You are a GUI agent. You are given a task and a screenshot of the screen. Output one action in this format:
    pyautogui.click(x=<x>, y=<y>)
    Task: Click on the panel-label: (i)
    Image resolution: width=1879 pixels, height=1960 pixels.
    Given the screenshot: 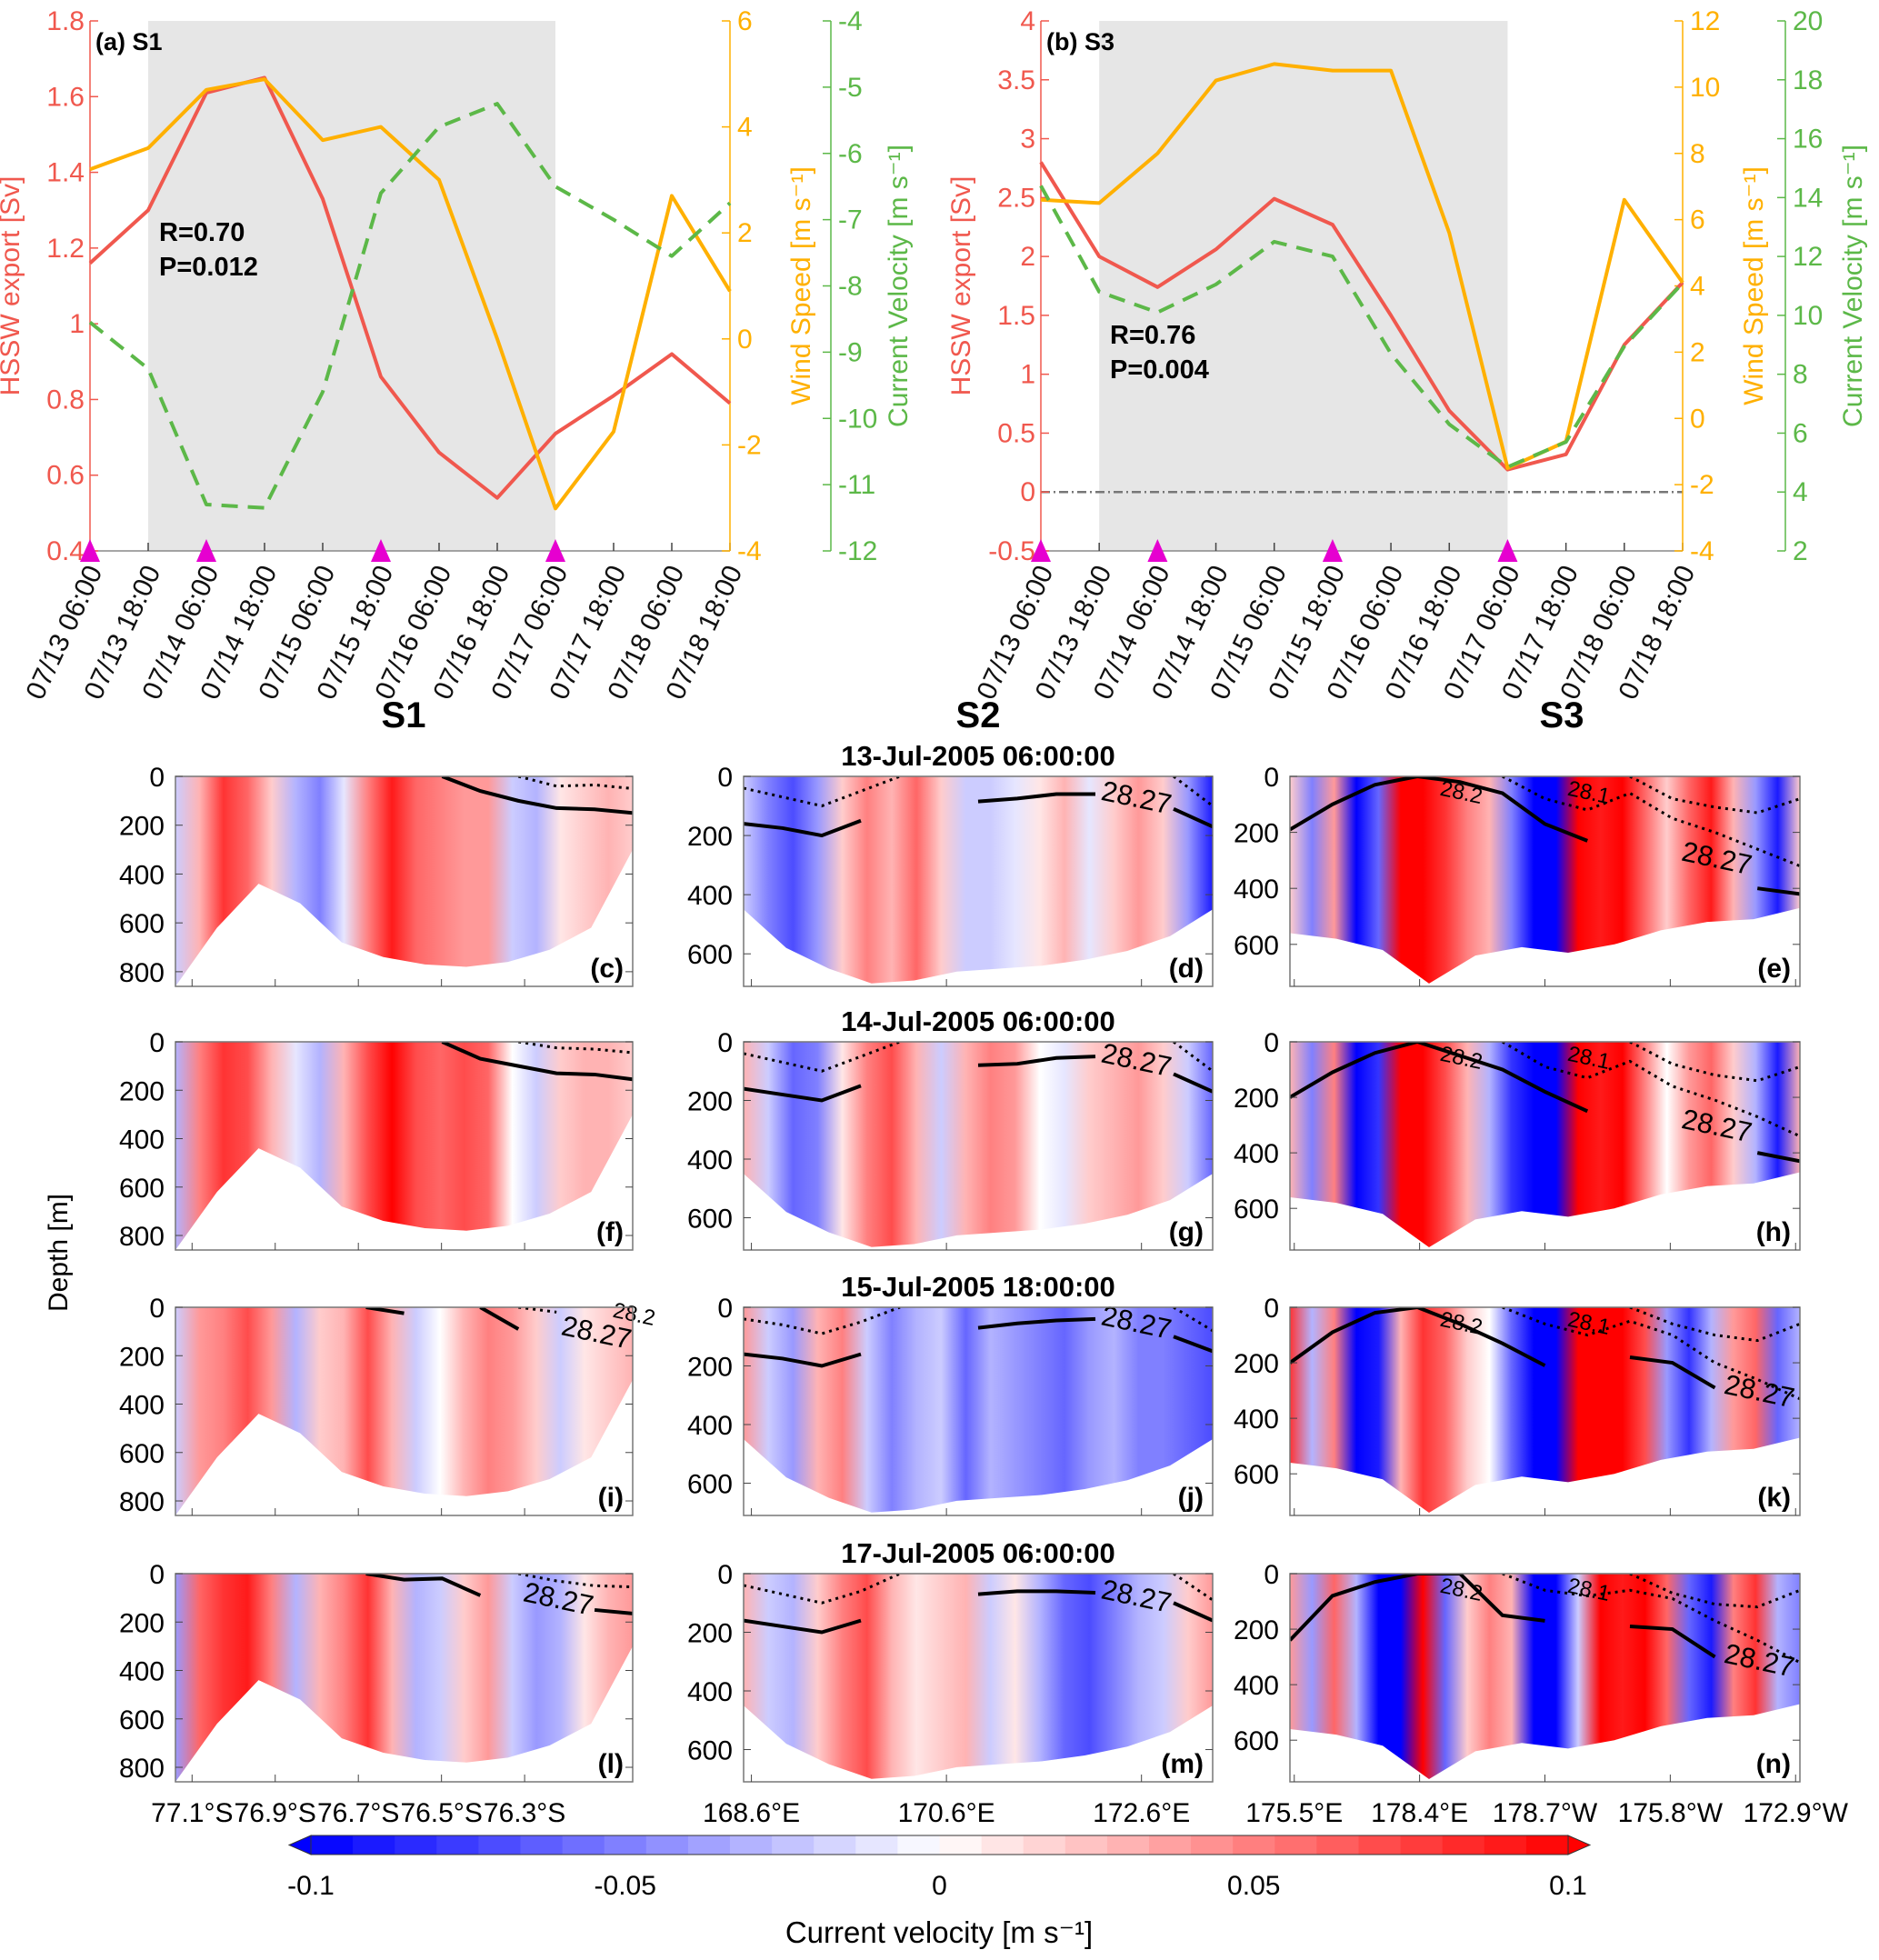 What is the action you would take?
    pyautogui.click(x=611, y=1498)
    